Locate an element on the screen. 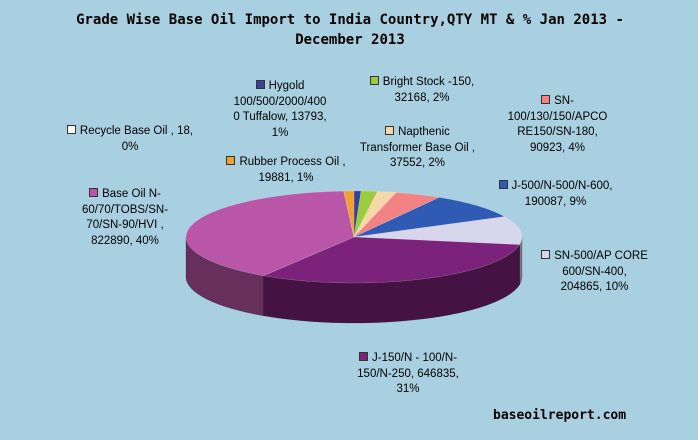  slice-label-sn-500: SN-500/AP CORE 600/SN-400, 204865, 10% is located at coordinates (594, 272).